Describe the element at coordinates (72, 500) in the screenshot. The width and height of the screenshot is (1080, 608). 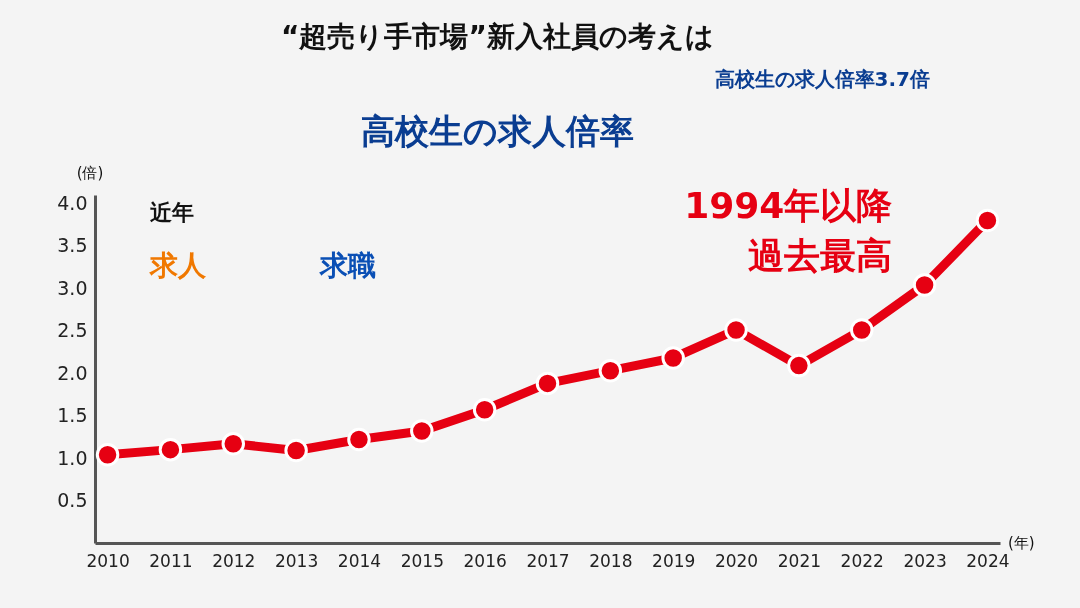
I see `y-tick-label: 0.5` at that location.